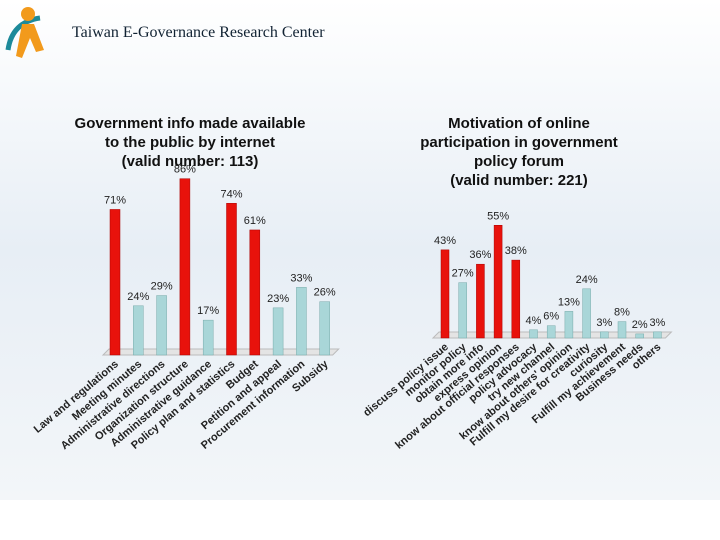 This screenshot has height=540, width=720. Describe the element at coordinates (640, 325) in the screenshot. I see `value-label: 2%` at that location.